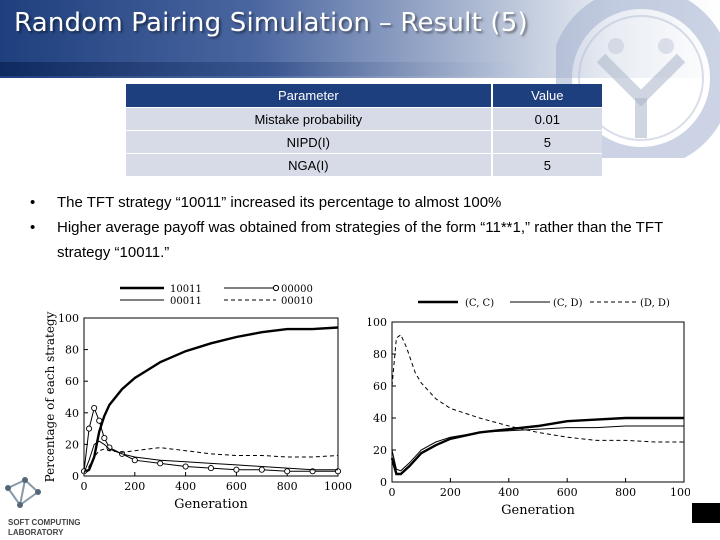  Describe the element at coordinates (23, 492) in the screenshot. I see `lab-logo-icon` at that location.